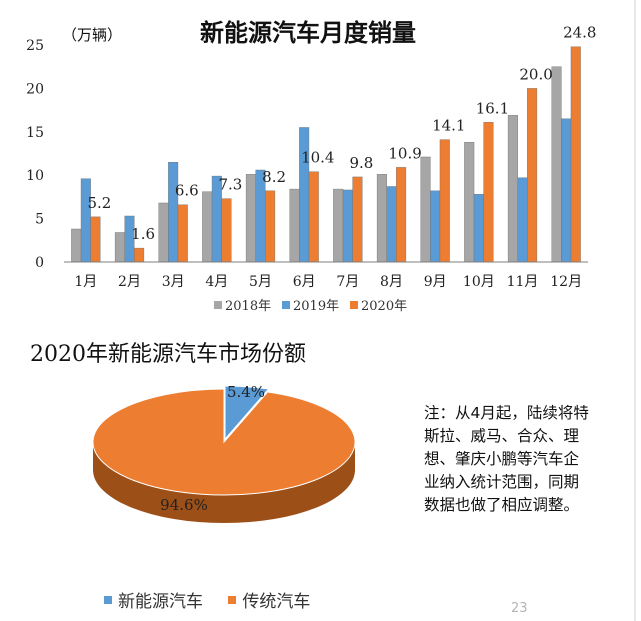 This screenshot has height=621, width=641. Describe the element at coordinates (328, 282) in the screenshot. I see `x-axis-labels: 1月 2月 3月 4月 5月 6月 7月 8月 9月 10月 11月 12月` at that location.